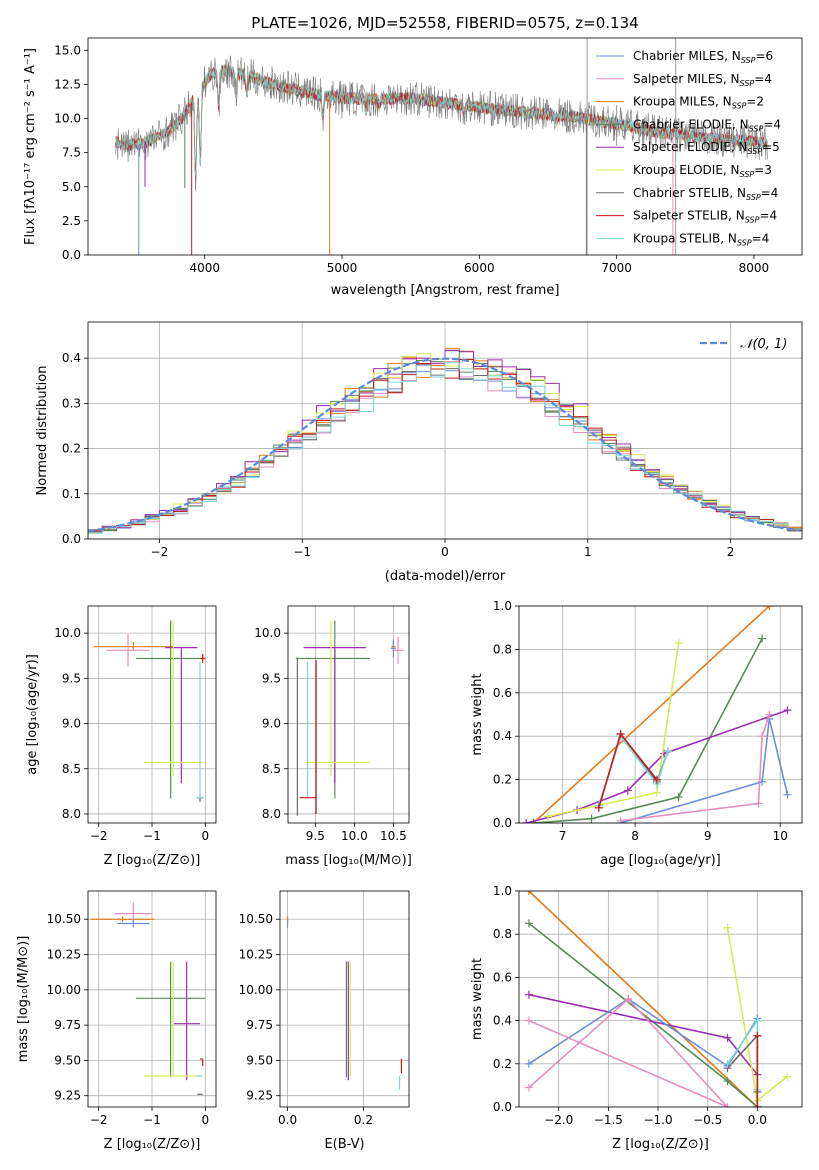 This screenshot has height=1170, width=819. I want to click on y-tick-label: 15.0, so click(67, 50).